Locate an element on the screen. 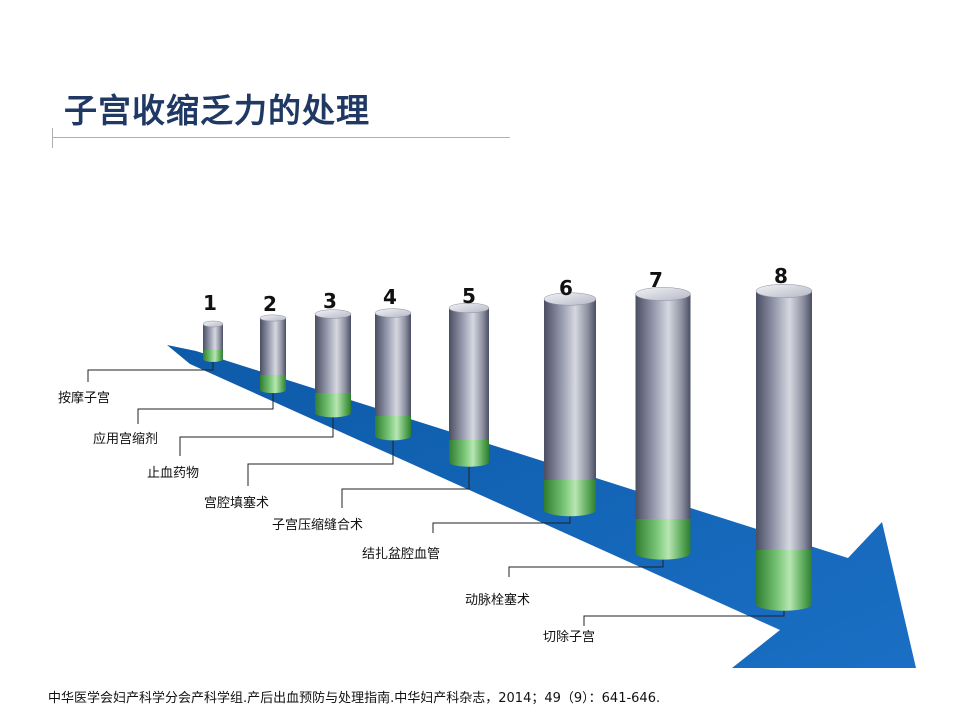 Image resolution: width=960 pixels, height=720 pixels. step-label-6: 结扎盆腔血管 is located at coordinates (401, 554).